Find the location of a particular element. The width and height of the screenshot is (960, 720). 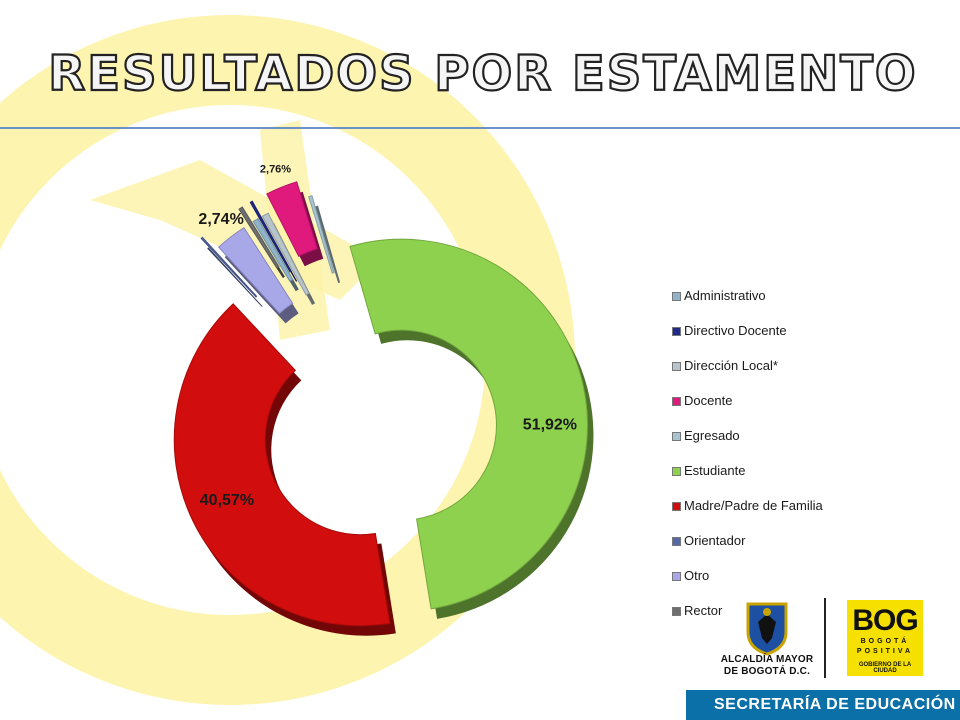

alcaldia-line2: DE BOGOTÁ D.C. is located at coordinates (767, 671).